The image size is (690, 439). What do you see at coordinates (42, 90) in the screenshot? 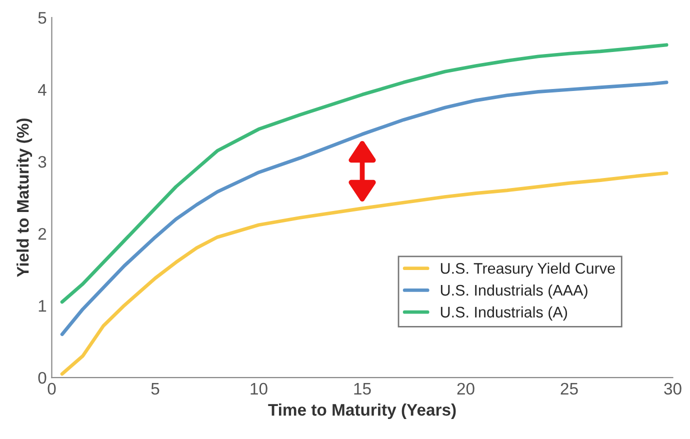
I see `y-tick-label: 4` at bounding box center [42, 90].